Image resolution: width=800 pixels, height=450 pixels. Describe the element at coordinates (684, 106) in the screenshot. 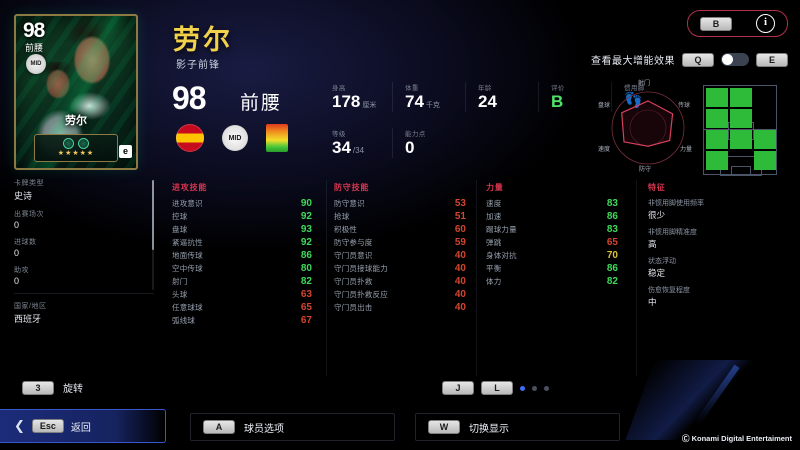

I see `radar-label-passing: 传球` at that location.